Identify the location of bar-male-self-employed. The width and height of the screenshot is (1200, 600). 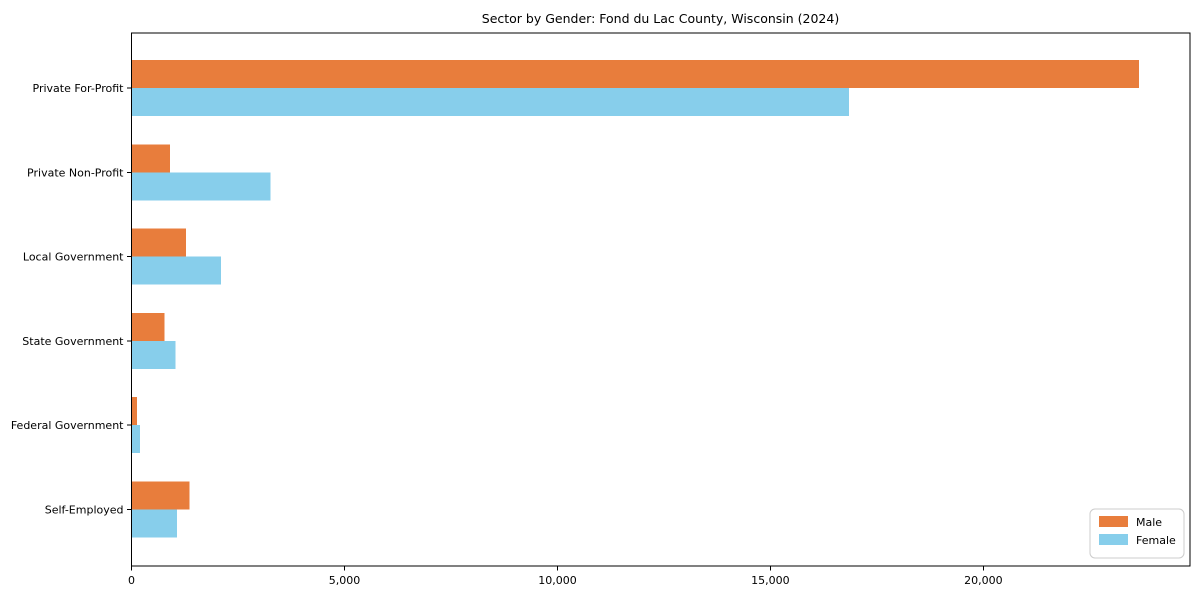
(160, 495).